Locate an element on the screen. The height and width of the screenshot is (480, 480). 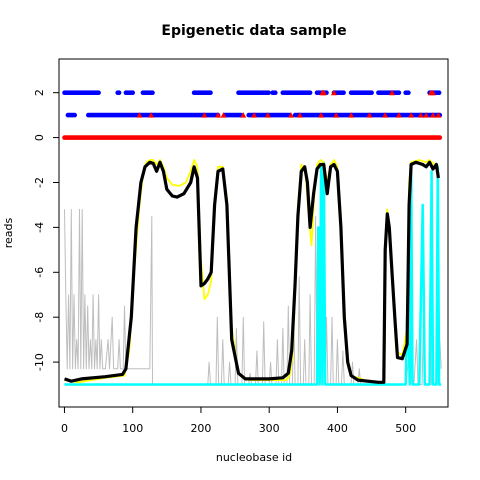
y-tick-label: -6 is located at coordinates (39, 272).